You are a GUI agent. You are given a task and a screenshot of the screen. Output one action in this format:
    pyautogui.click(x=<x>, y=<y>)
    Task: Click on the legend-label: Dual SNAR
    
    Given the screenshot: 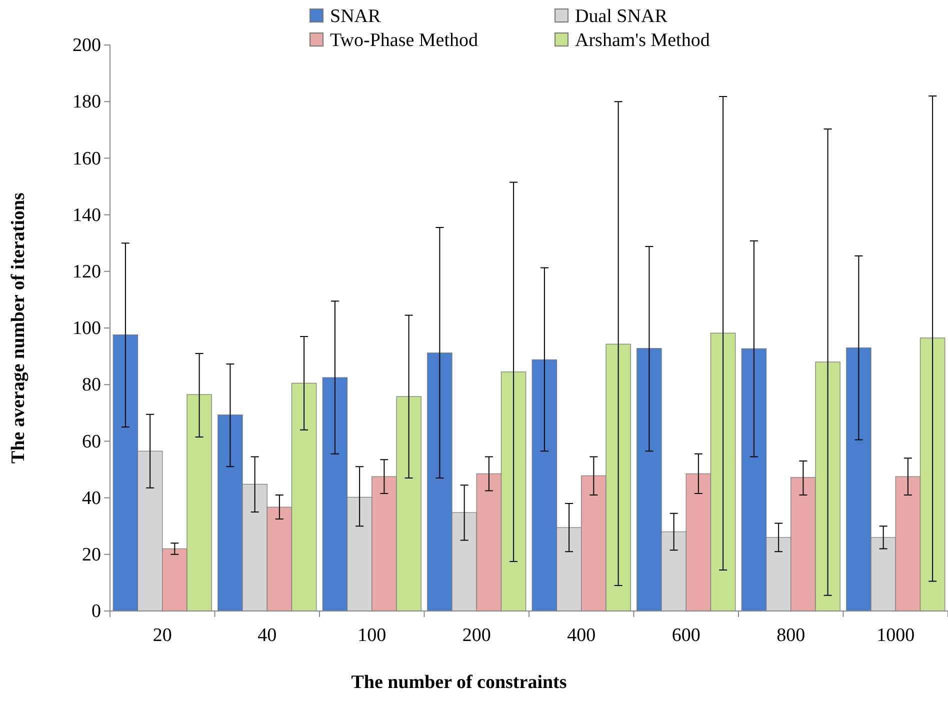 What is the action you would take?
    pyautogui.click(x=621, y=16)
    